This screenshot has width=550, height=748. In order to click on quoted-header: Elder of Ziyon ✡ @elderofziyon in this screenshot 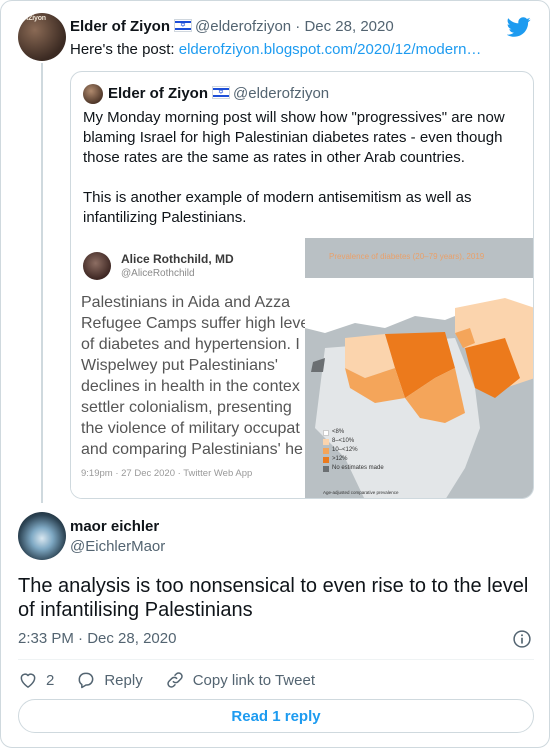, I will do `click(218, 94)`.